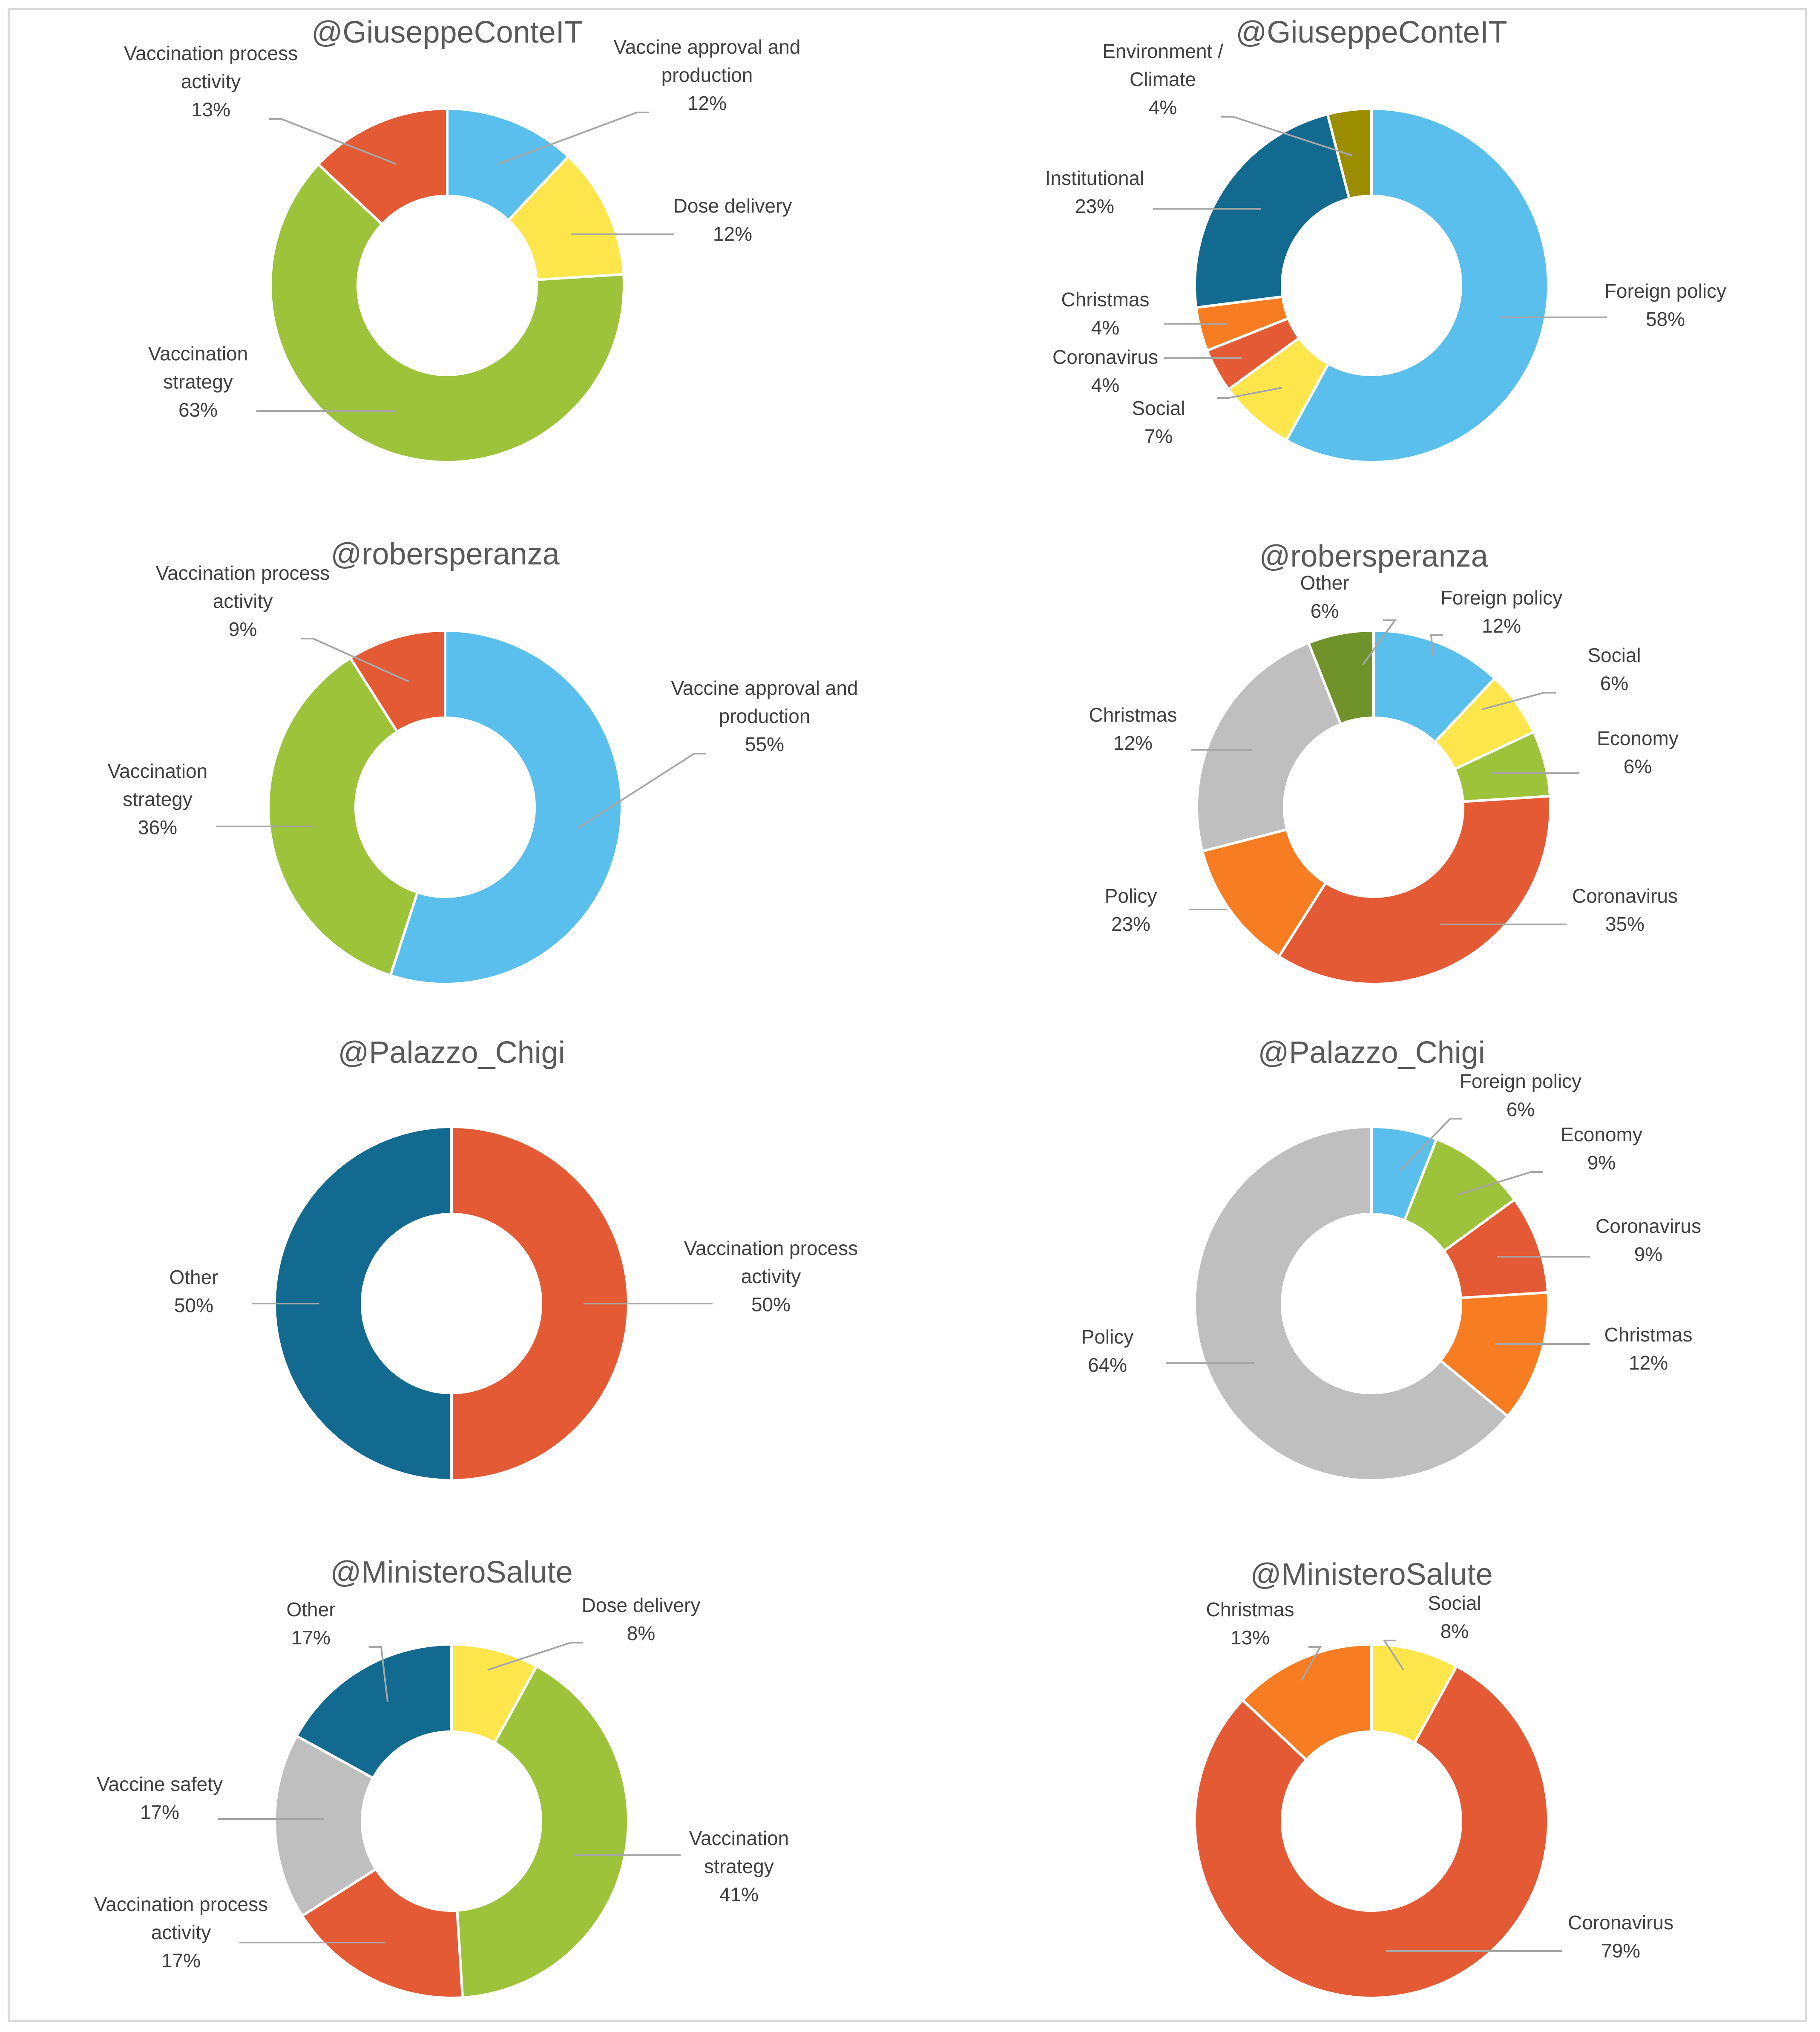 The image size is (1820, 2032). What do you see at coordinates (566, 218) in the screenshot?
I see `slice-dose-delivery` at bounding box center [566, 218].